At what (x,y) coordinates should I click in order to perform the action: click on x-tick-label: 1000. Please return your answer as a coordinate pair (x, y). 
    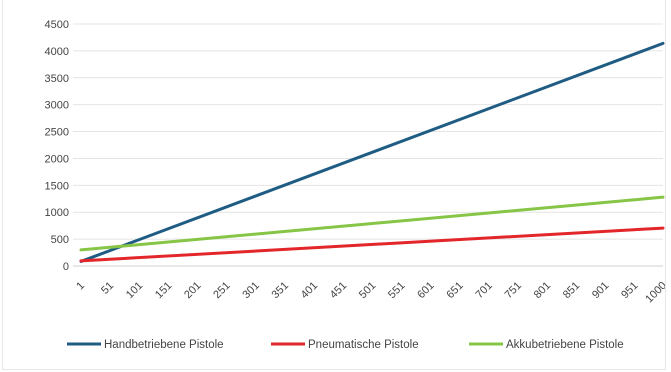
    Looking at the image, I should click on (654, 293).